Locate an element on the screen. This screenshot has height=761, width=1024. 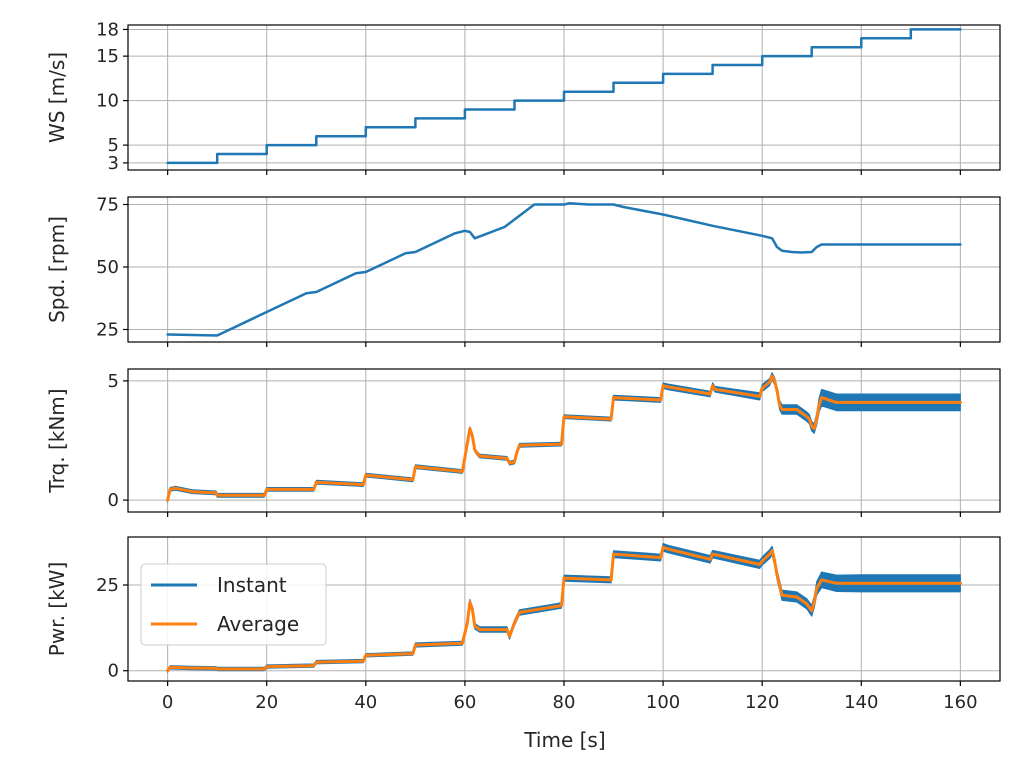
wind-speed-y-tick-label: 15 is located at coordinates (107, 56).